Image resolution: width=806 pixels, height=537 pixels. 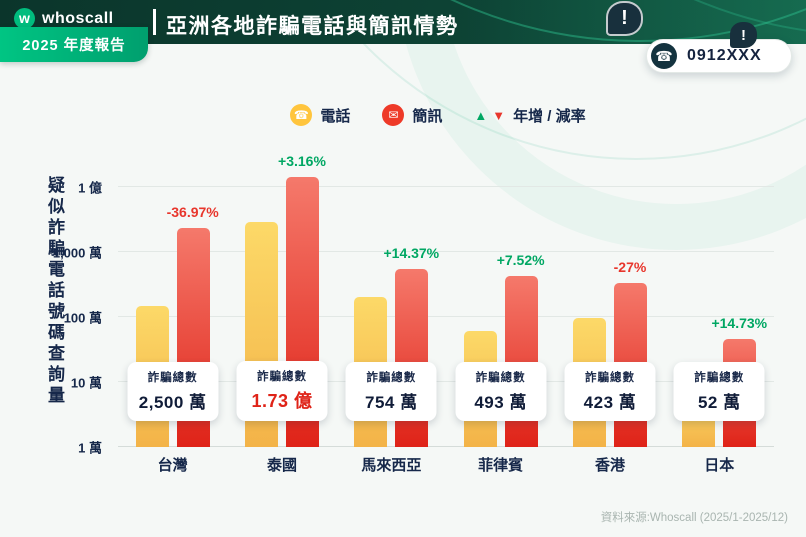 What do you see at coordinates (281, 312) in the screenshot?
I see `category-group-2: +3.16% 詐騙總數 1.73 億泰國` at bounding box center [281, 312].